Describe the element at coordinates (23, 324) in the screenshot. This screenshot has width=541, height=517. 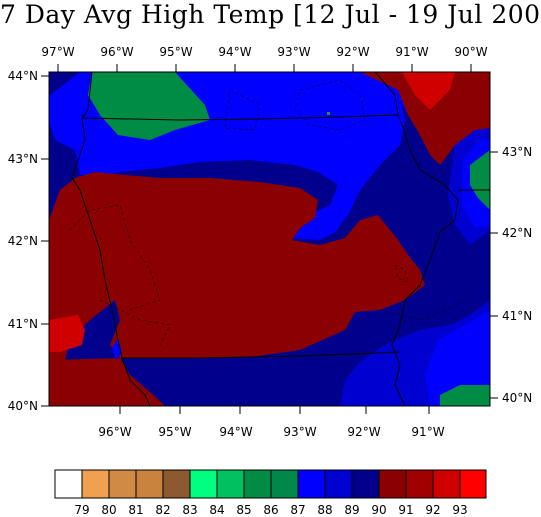
I see `left-lat-label: 41°N` at that location.